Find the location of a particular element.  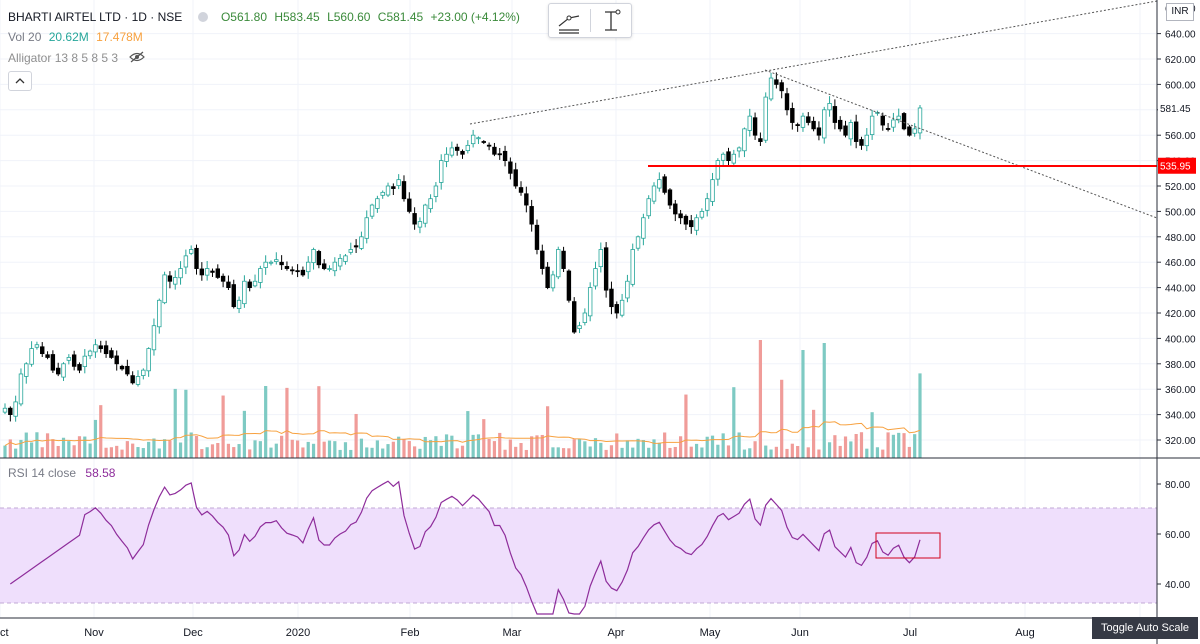

alligator-label: Alligator 13 8 5 8 5 3 is located at coordinates (63, 58).